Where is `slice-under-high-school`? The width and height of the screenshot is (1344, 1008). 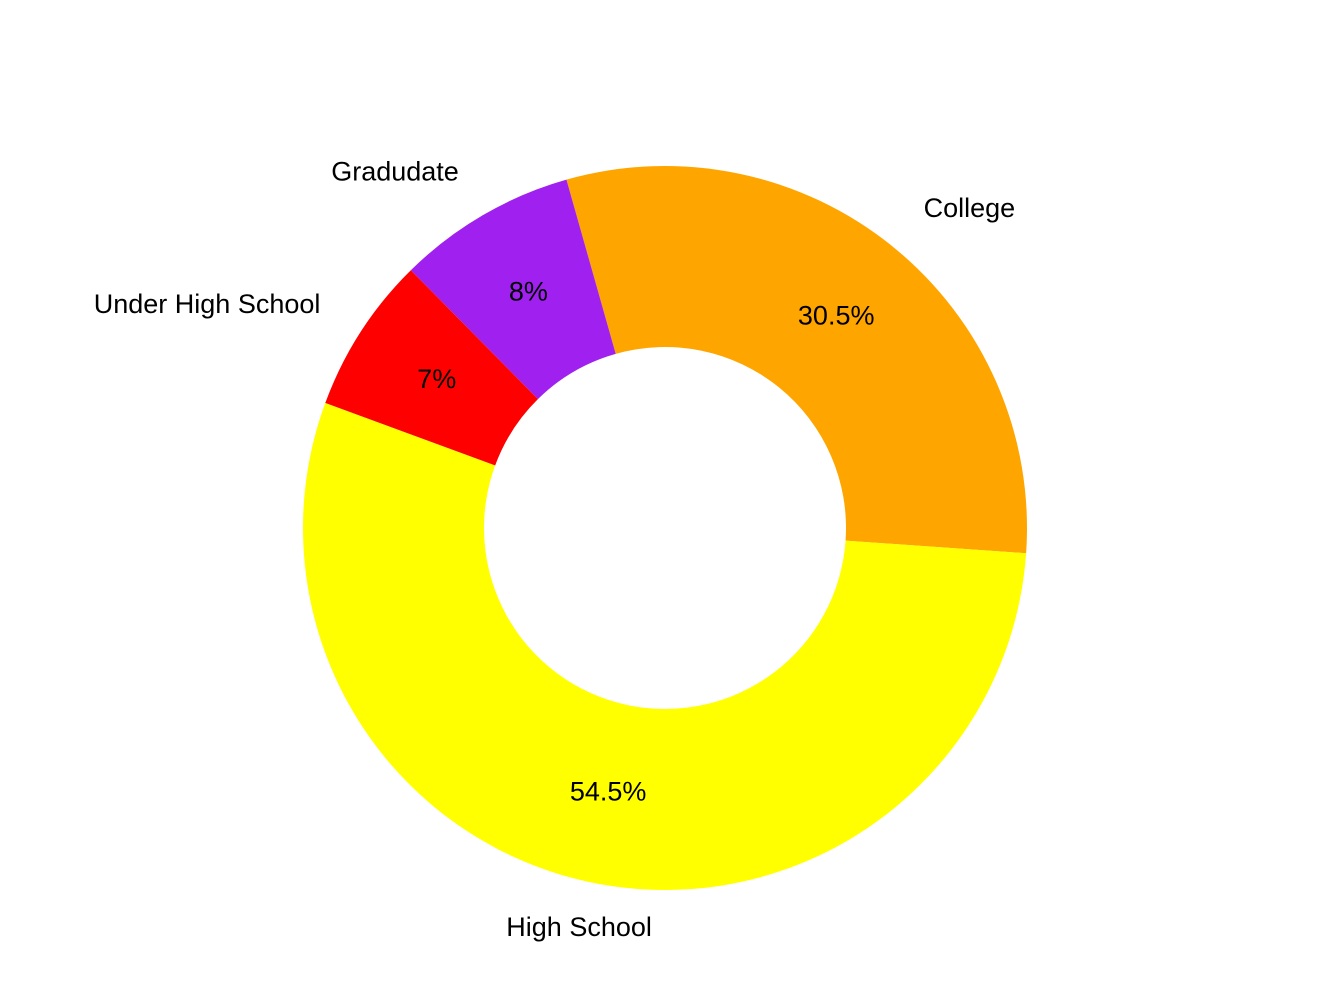 slice-under-high-school is located at coordinates (431, 368).